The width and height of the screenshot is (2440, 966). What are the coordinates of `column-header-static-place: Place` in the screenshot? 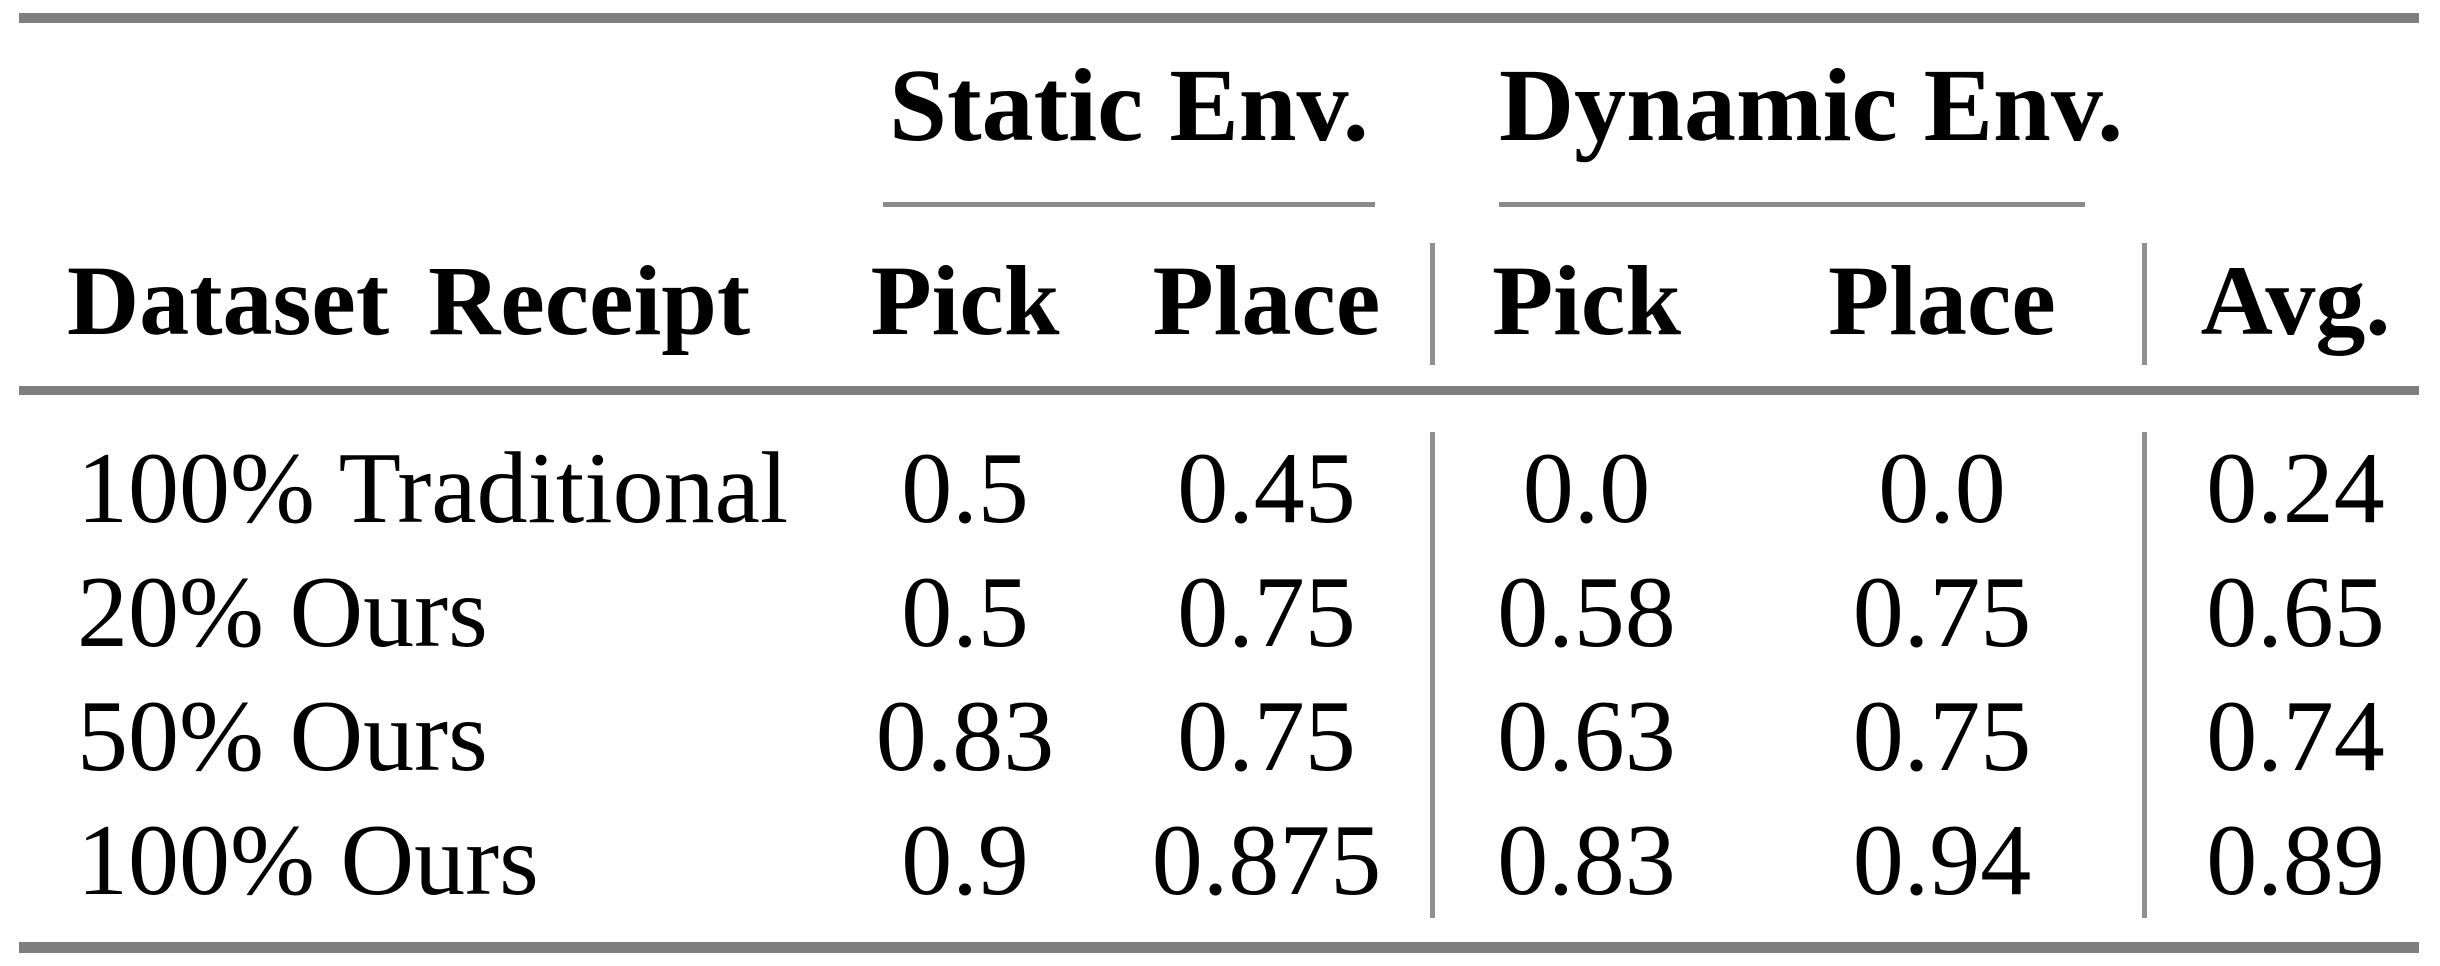 It's located at (1266, 300).